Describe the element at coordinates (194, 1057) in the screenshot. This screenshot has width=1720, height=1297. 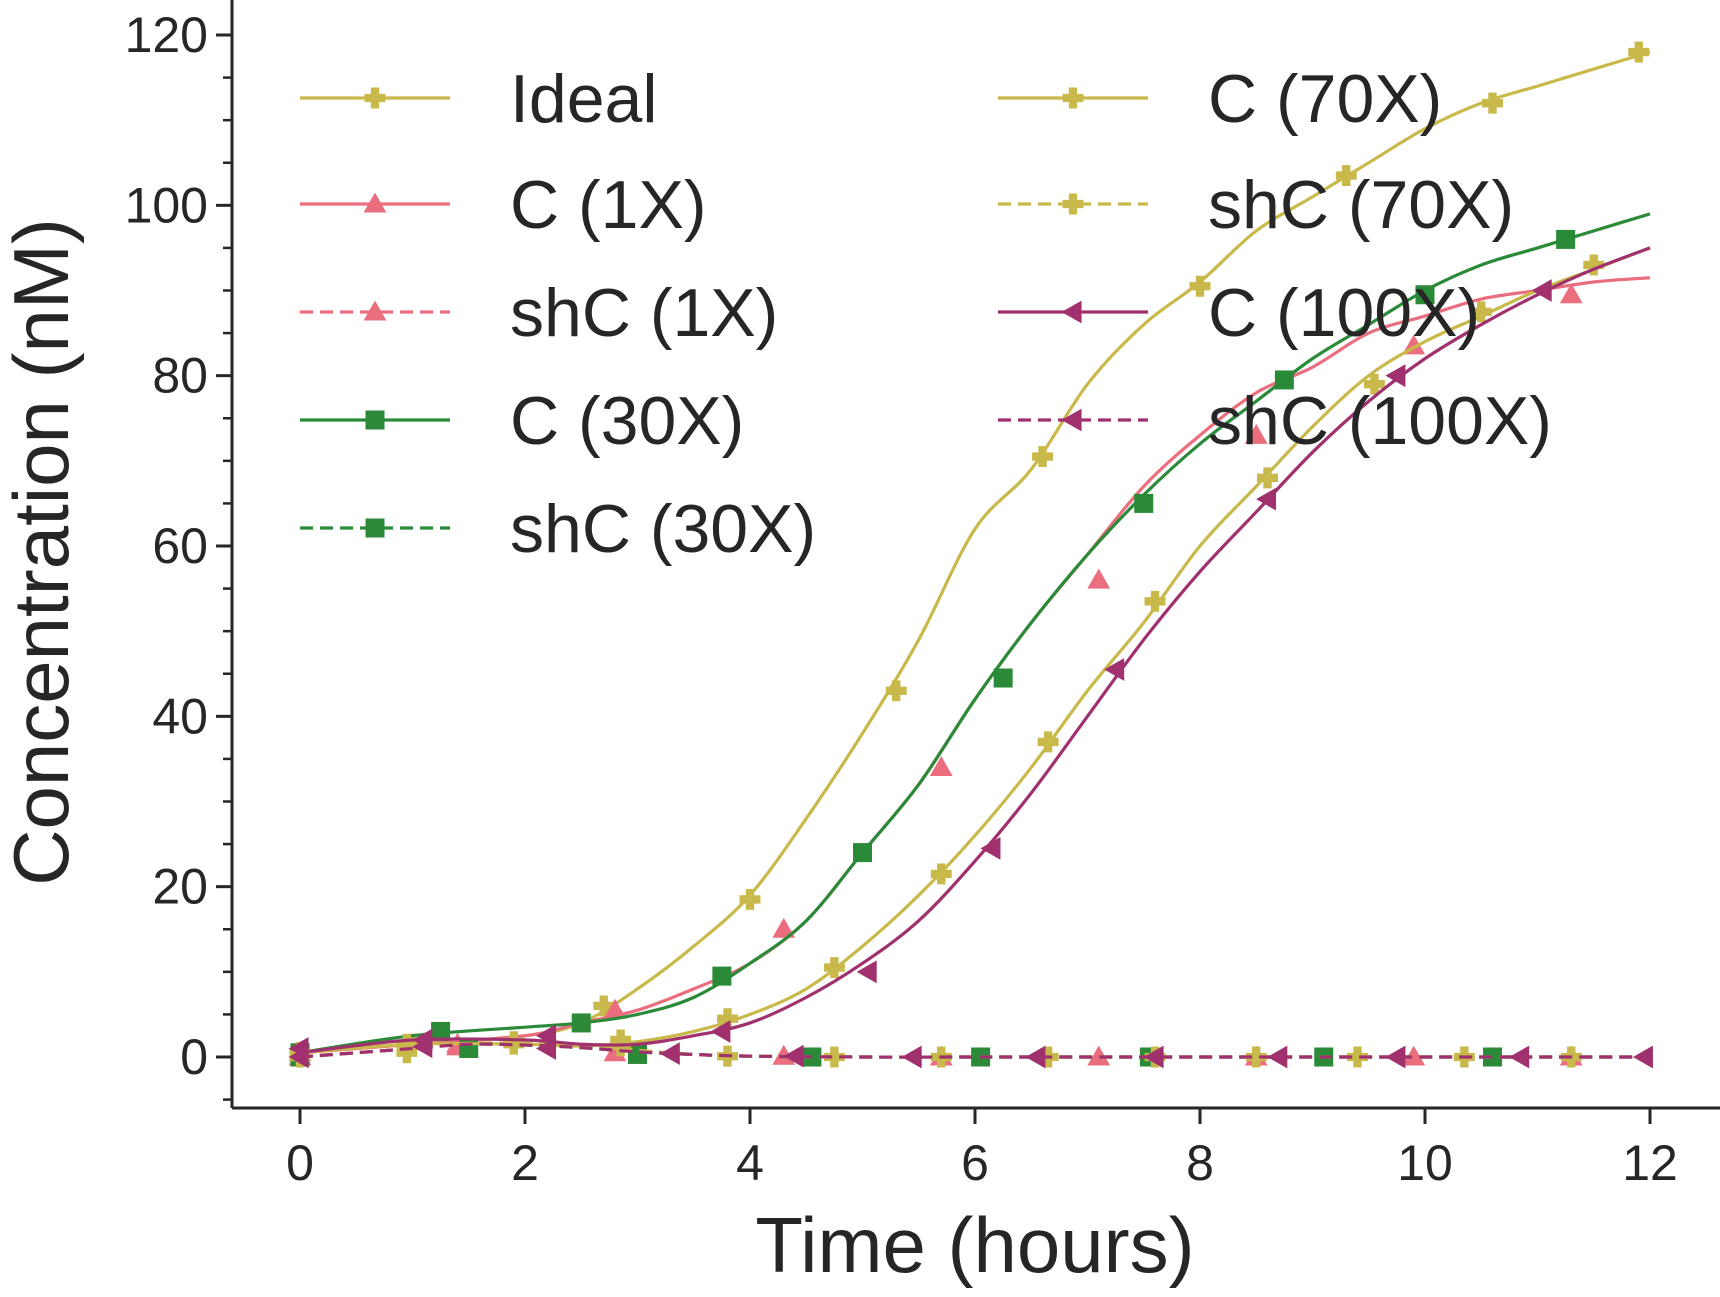
I see `y-tick-label: 0` at that location.